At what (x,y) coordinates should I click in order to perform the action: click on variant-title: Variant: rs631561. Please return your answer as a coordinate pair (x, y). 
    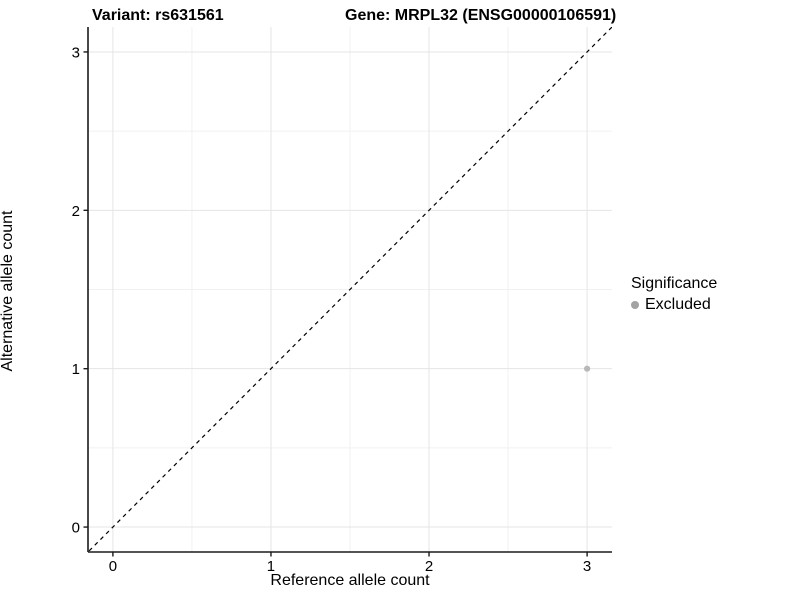
    Looking at the image, I should click on (158, 15).